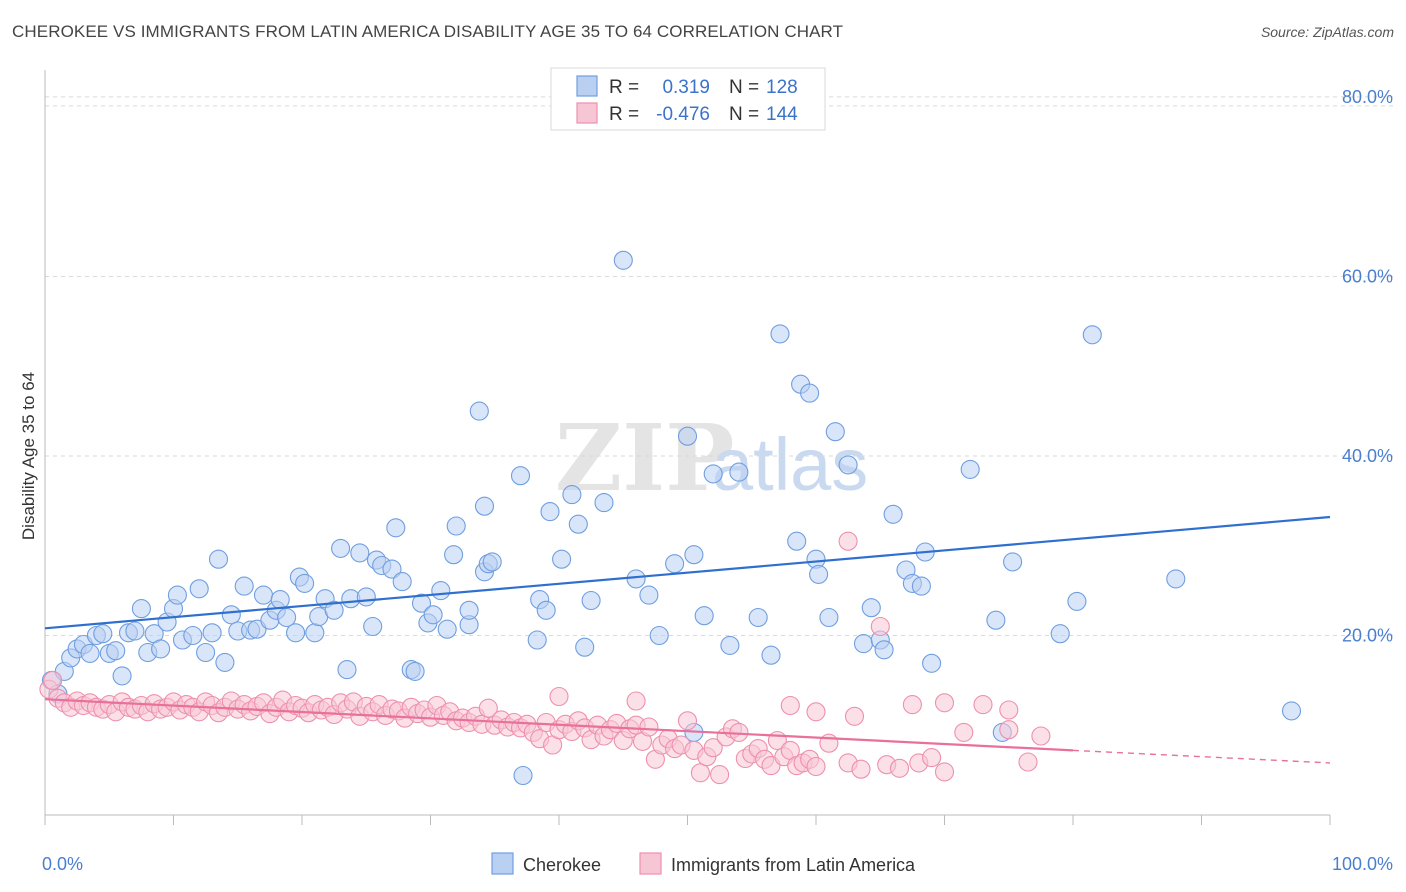 This screenshot has width=1406, height=892. I want to click on legend-swatch-latin, so click(650, 863).